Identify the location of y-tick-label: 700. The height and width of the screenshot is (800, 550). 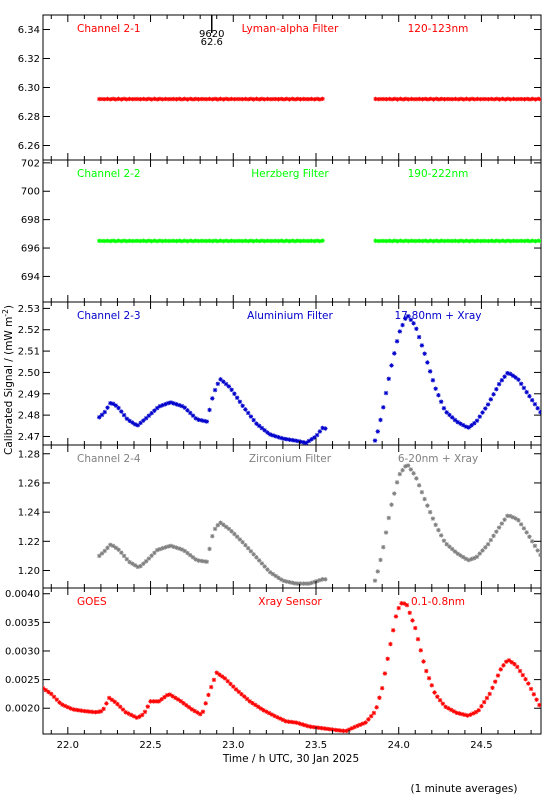
(30, 192).